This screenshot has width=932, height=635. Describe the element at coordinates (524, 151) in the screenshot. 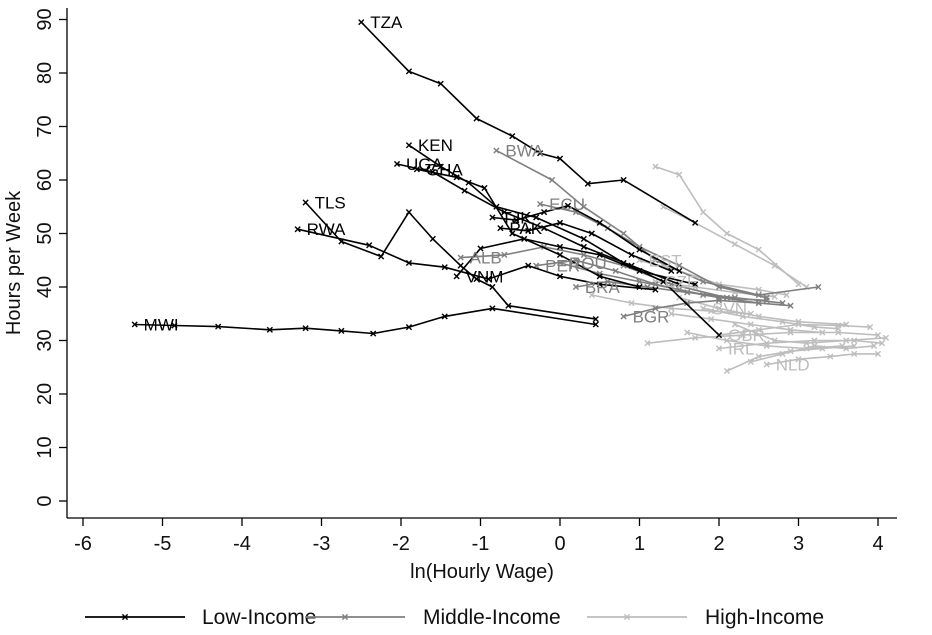

I see `country-label-bwa: BWA` at that location.